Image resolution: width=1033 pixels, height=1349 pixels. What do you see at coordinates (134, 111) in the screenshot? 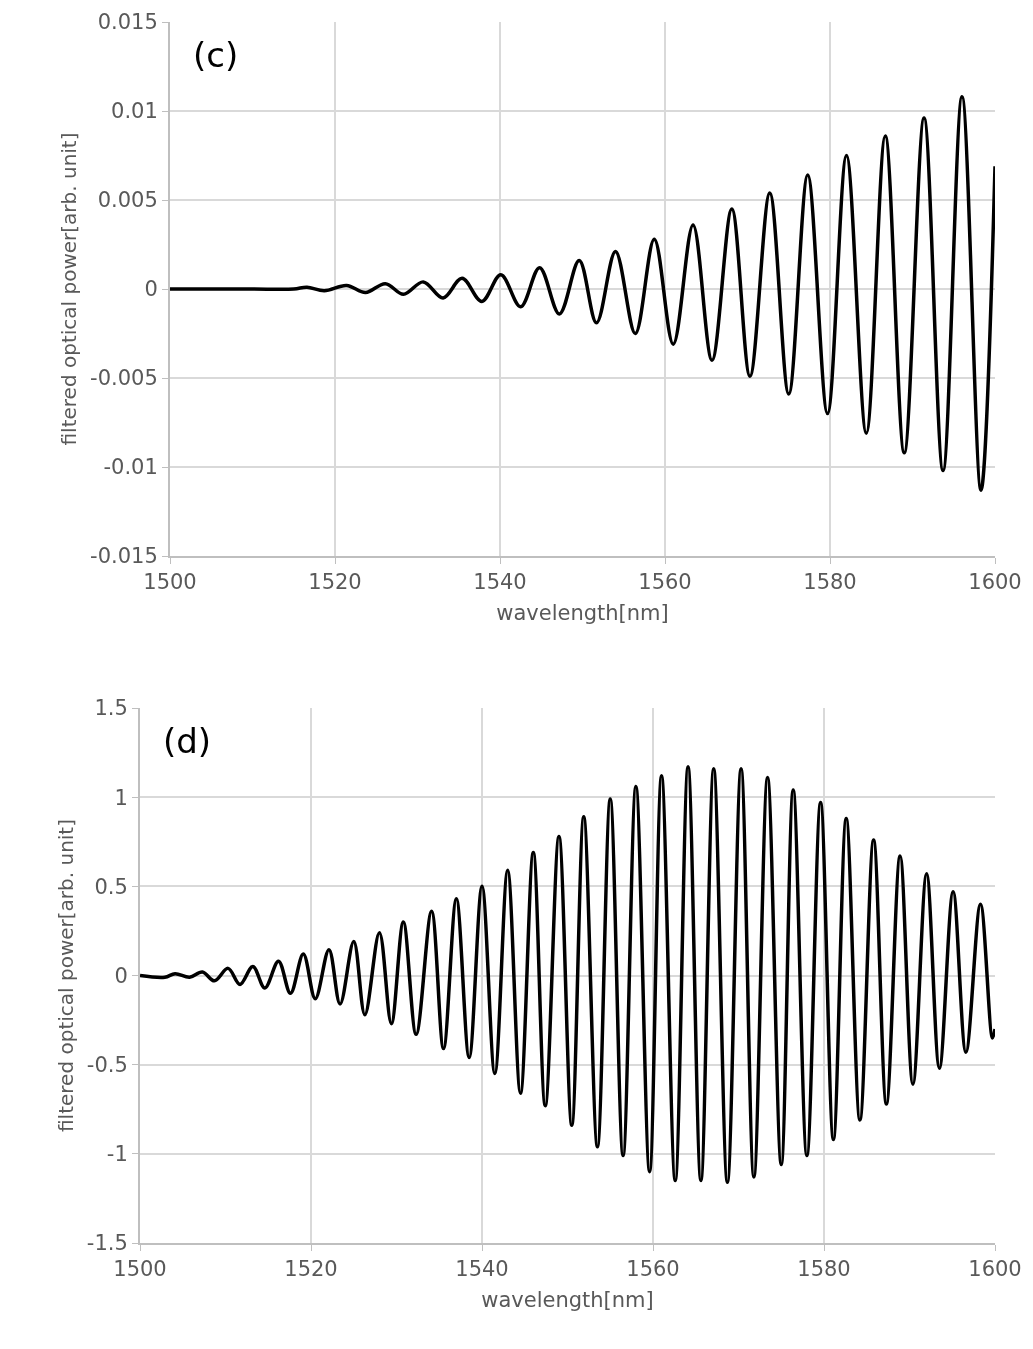
I see `y-tick-label: 0.01` at bounding box center [134, 111].